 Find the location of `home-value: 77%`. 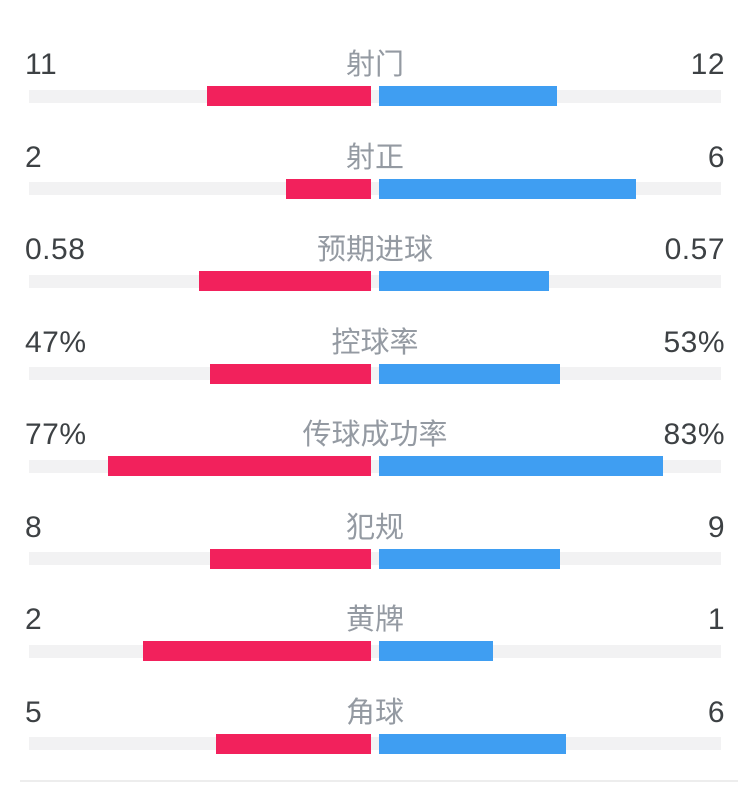

home-value: 77% is located at coordinates (56, 434).